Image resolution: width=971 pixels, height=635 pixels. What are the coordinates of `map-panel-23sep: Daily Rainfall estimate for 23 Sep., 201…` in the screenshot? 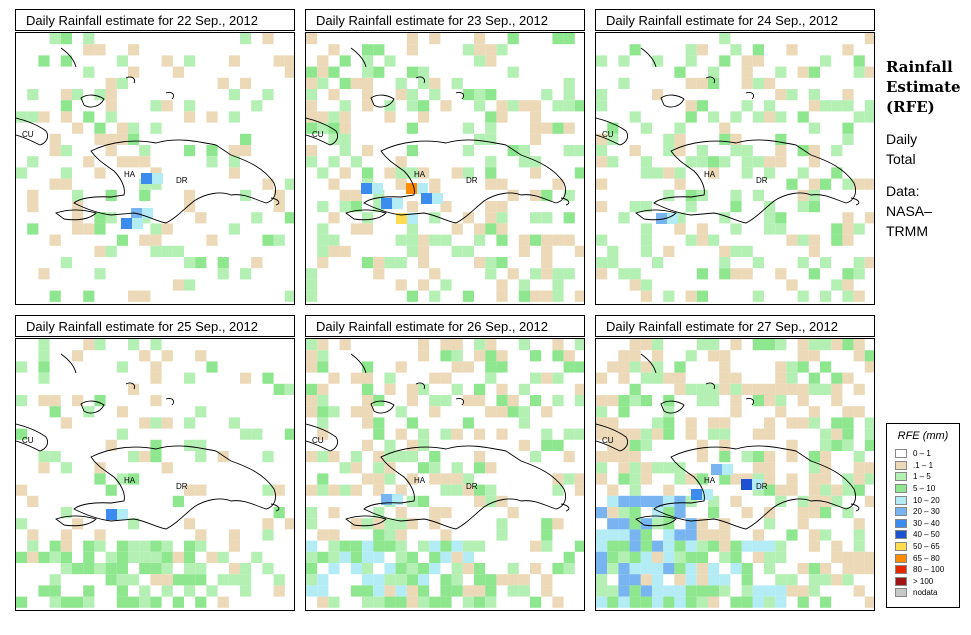 It's located at (446, 157).